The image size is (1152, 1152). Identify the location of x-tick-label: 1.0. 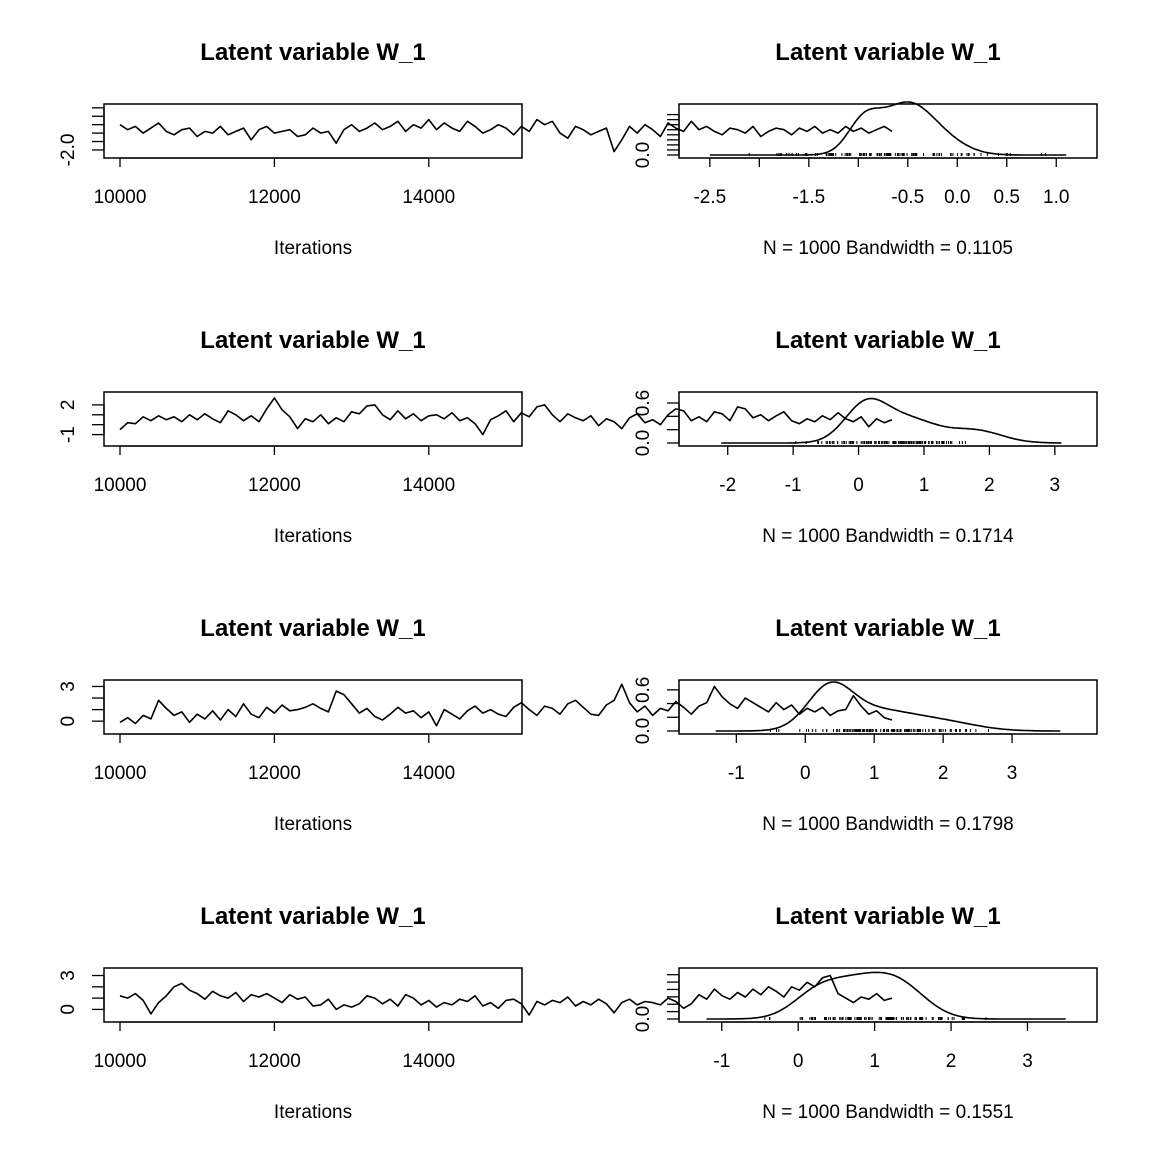
(1056, 197).